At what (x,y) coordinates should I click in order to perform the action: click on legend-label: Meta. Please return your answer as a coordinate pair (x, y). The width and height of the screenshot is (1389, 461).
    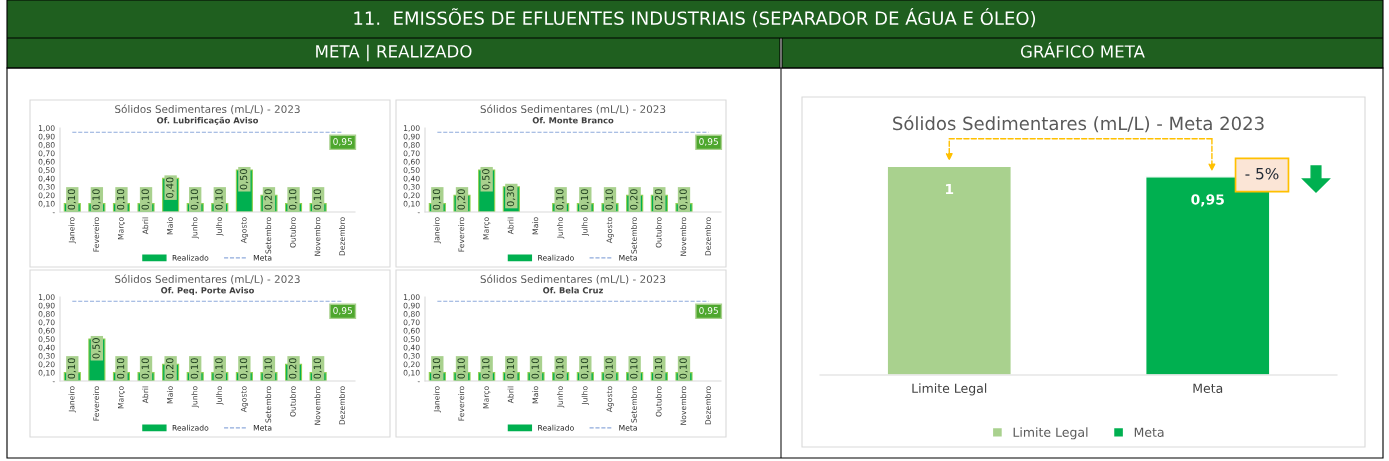
    Looking at the image, I should click on (1149, 432).